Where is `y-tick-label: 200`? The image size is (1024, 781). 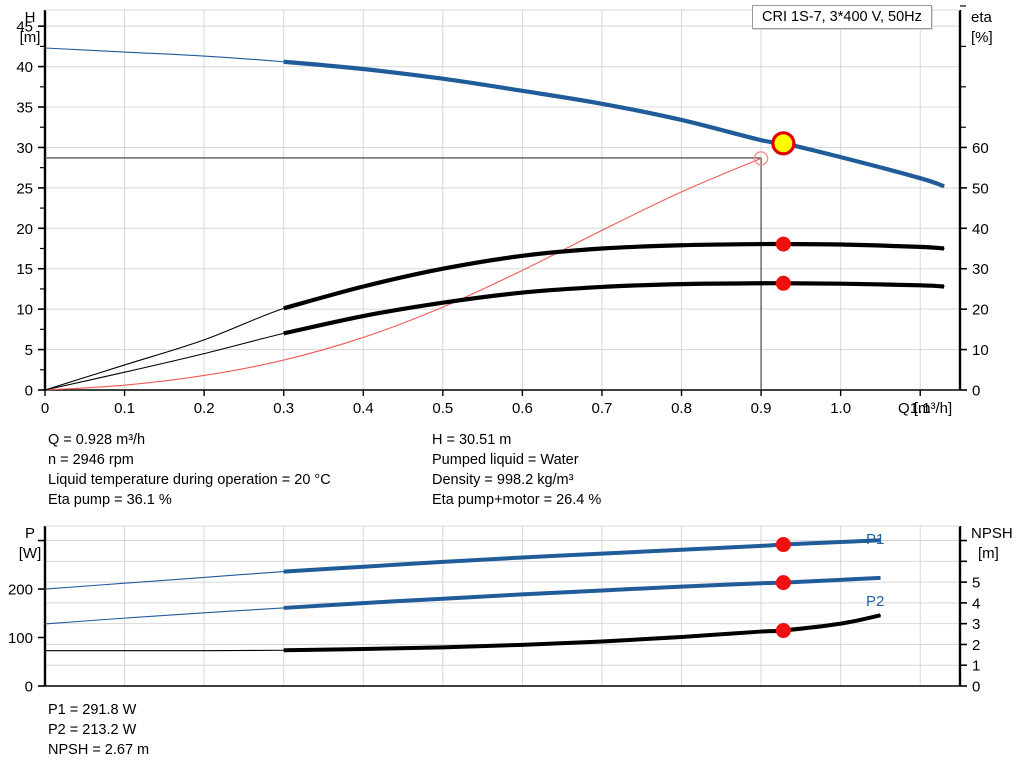 y-tick-label: 200 is located at coordinates (20, 590).